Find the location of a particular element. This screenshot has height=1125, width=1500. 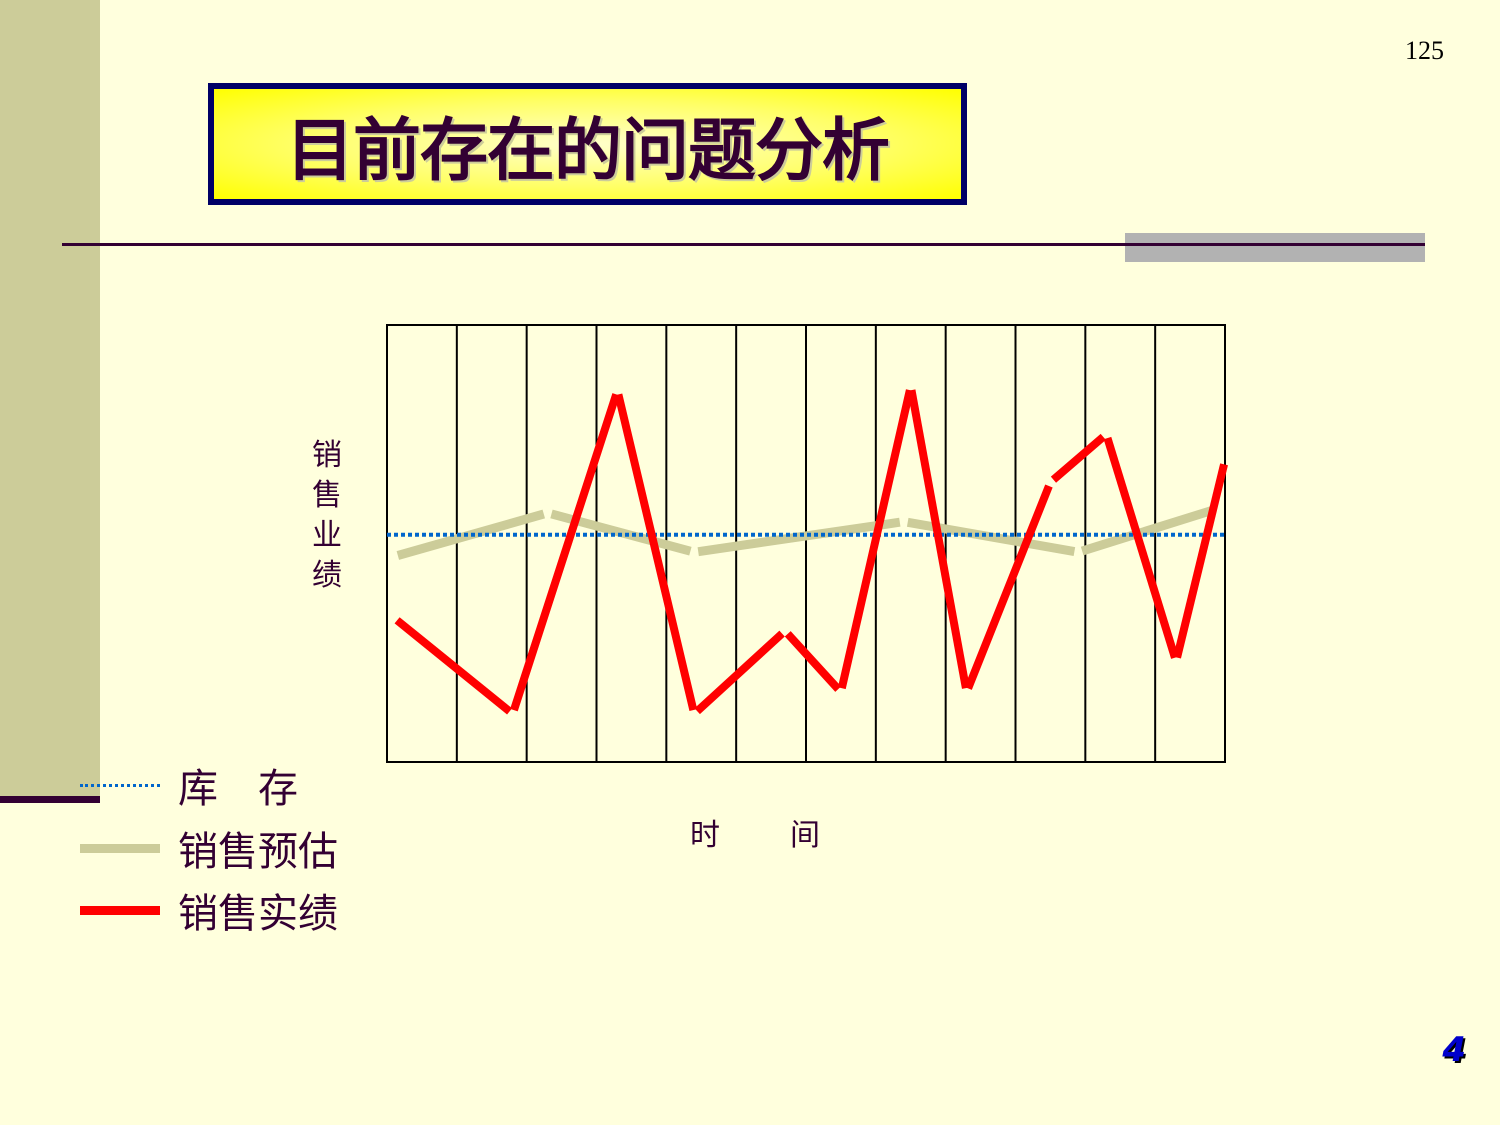

page-number: 125 is located at coordinates (1424, 50).